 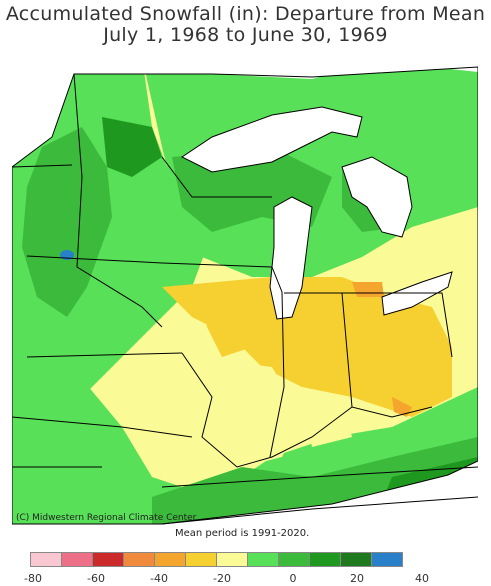 I want to click on legend-colorbar, so click(x=216, y=559).